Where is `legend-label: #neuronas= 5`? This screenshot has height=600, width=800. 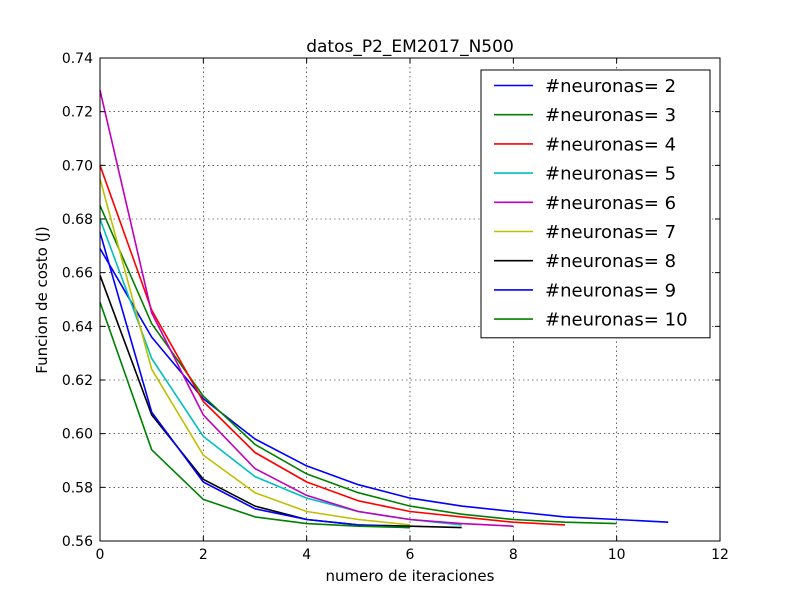
legend-label: #neuronas= 5 is located at coordinates (610, 174).